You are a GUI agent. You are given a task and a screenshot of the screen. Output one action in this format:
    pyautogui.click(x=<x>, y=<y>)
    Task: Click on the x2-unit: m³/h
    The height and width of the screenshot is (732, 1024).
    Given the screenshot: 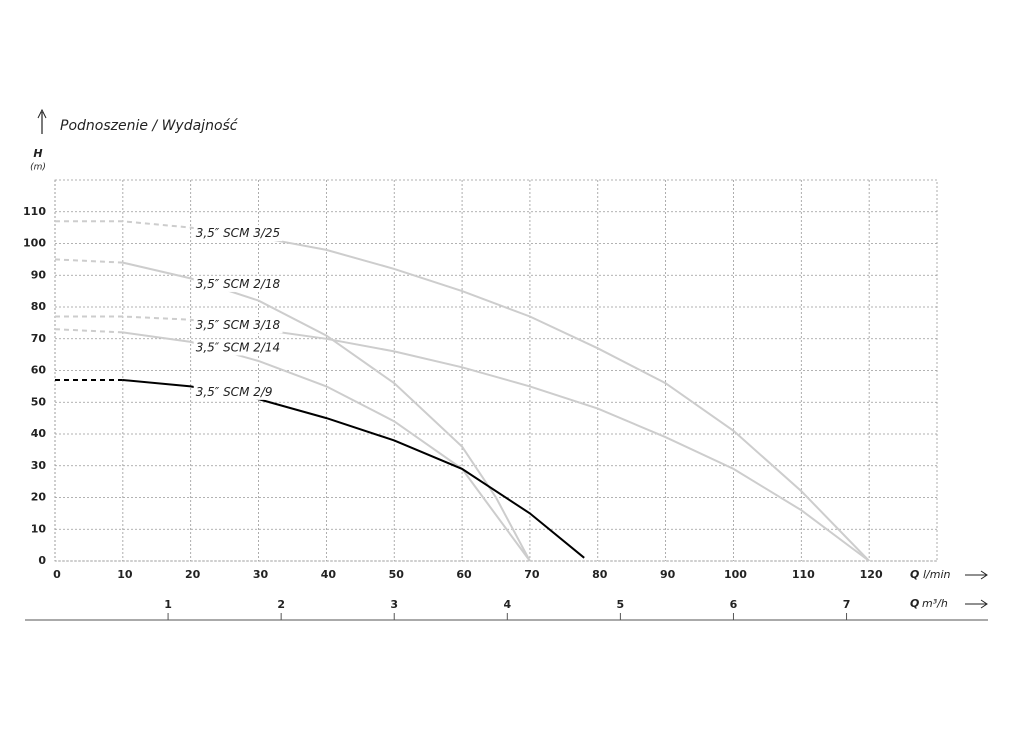 What is the action you would take?
    pyautogui.click(x=935, y=603)
    